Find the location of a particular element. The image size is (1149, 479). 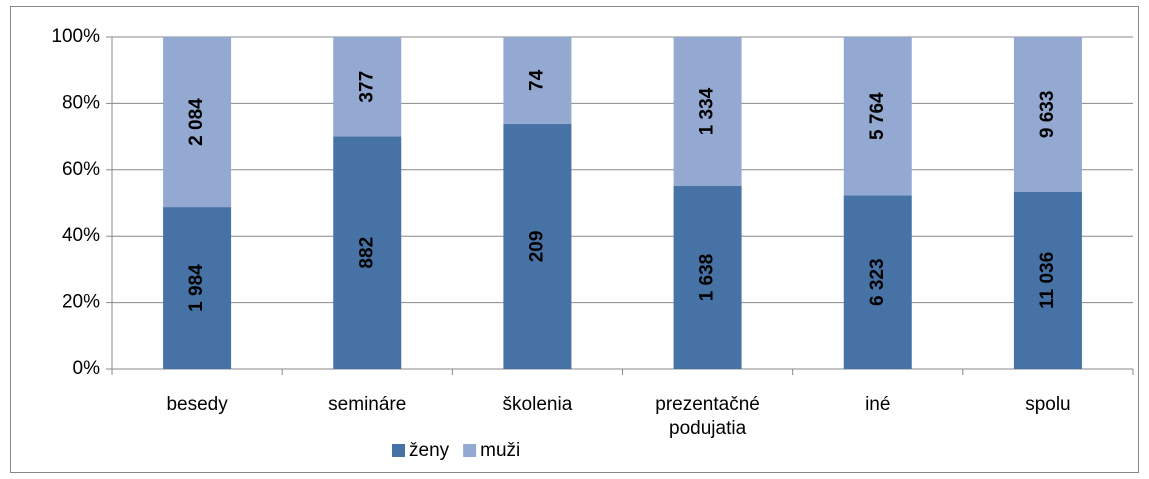

data-label: 377 is located at coordinates (366, 87).